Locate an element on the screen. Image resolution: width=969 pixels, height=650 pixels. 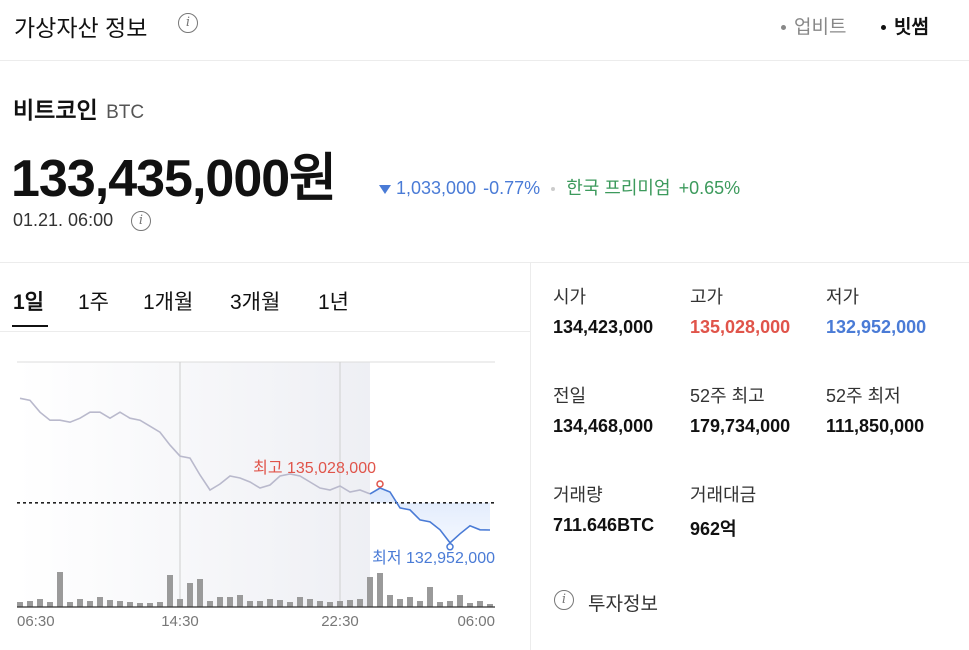
high-marker is located at coordinates (380, 484).